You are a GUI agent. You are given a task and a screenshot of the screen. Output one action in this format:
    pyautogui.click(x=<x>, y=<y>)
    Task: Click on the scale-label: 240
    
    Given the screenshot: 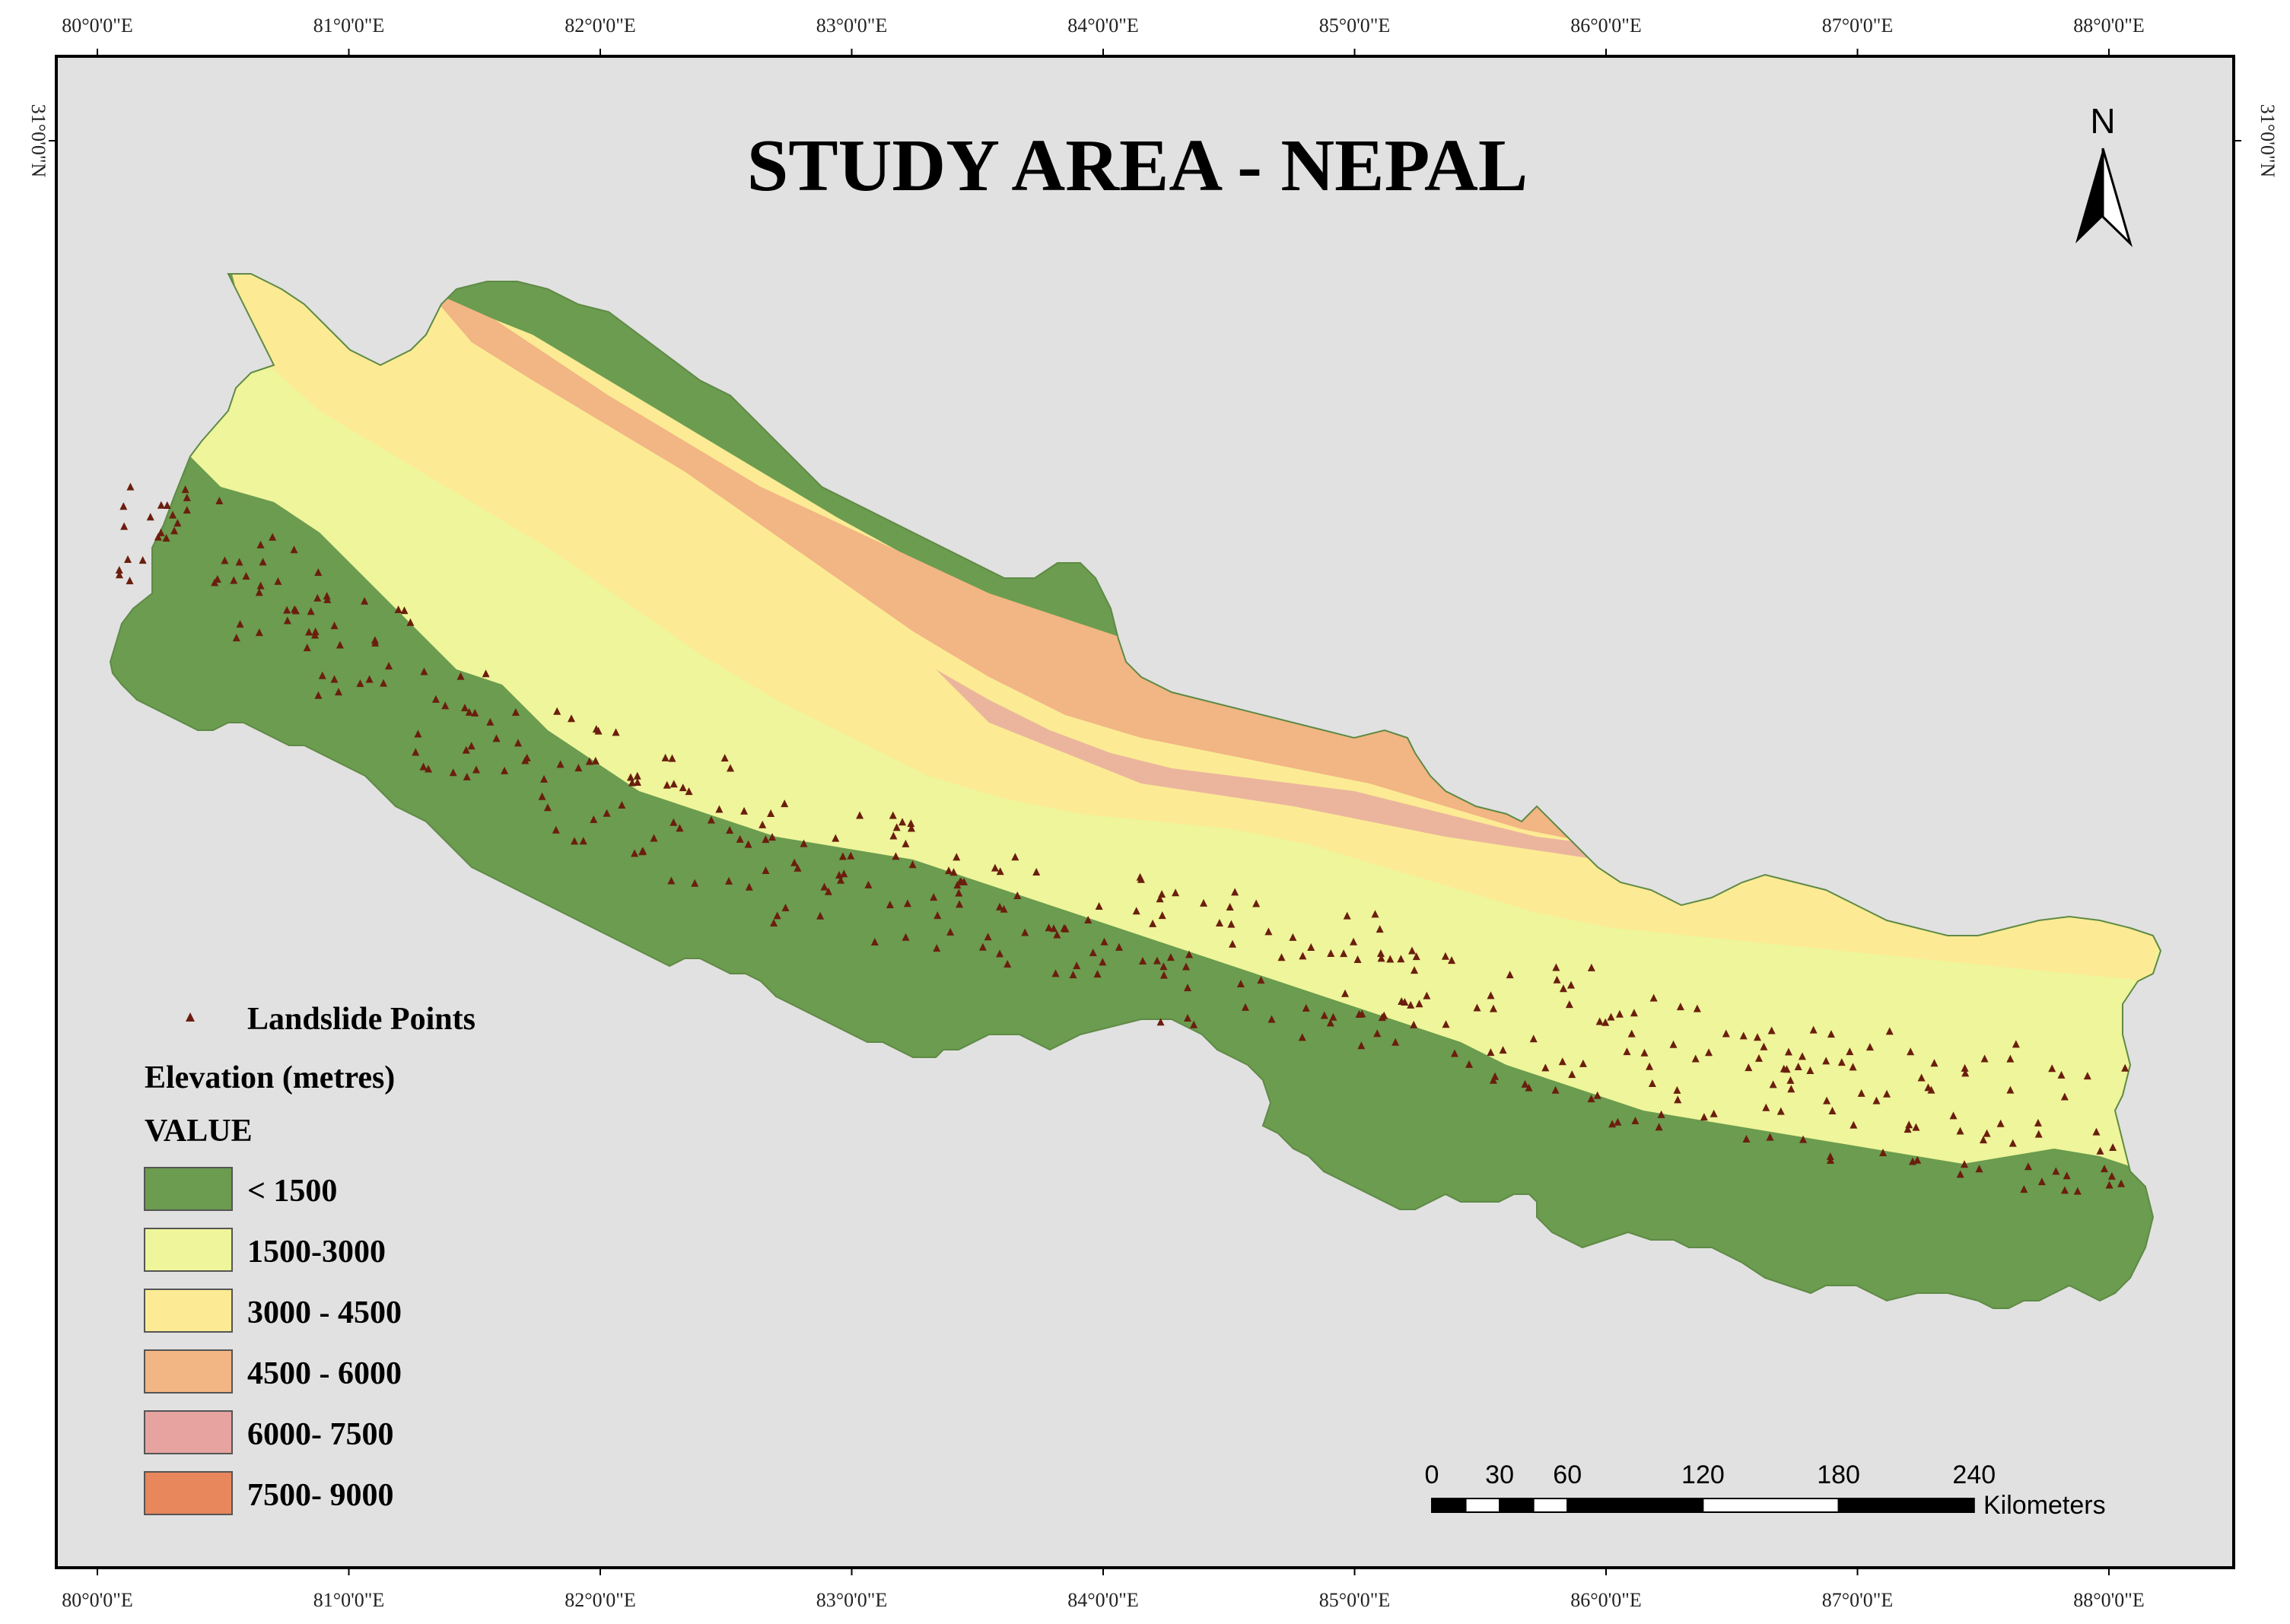 What is the action you would take?
    pyautogui.click(x=1974, y=1474)
    